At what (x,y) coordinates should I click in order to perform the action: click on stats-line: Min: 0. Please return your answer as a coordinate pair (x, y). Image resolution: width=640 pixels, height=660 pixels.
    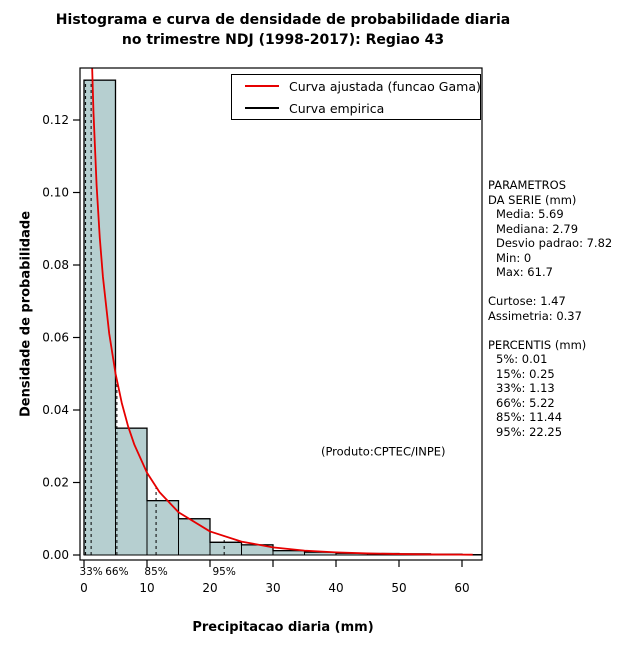
    Looking at the image, I should click on (514, 257).